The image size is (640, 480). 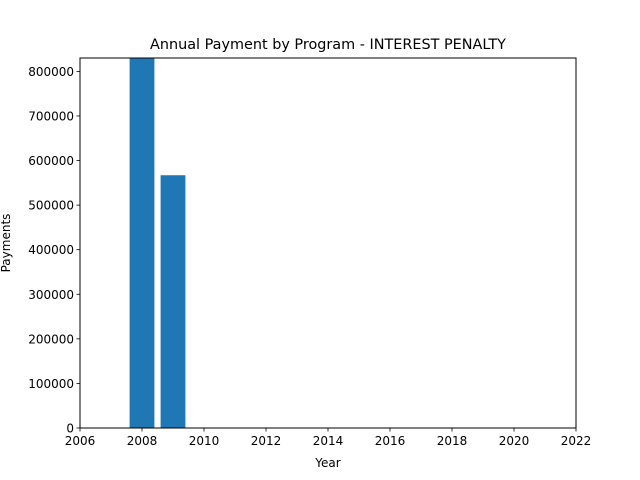 What do you see at coordinates (452, 441) in the screenshot?
I see `x-tick-label: 2018` at bounding box center [452, 441].